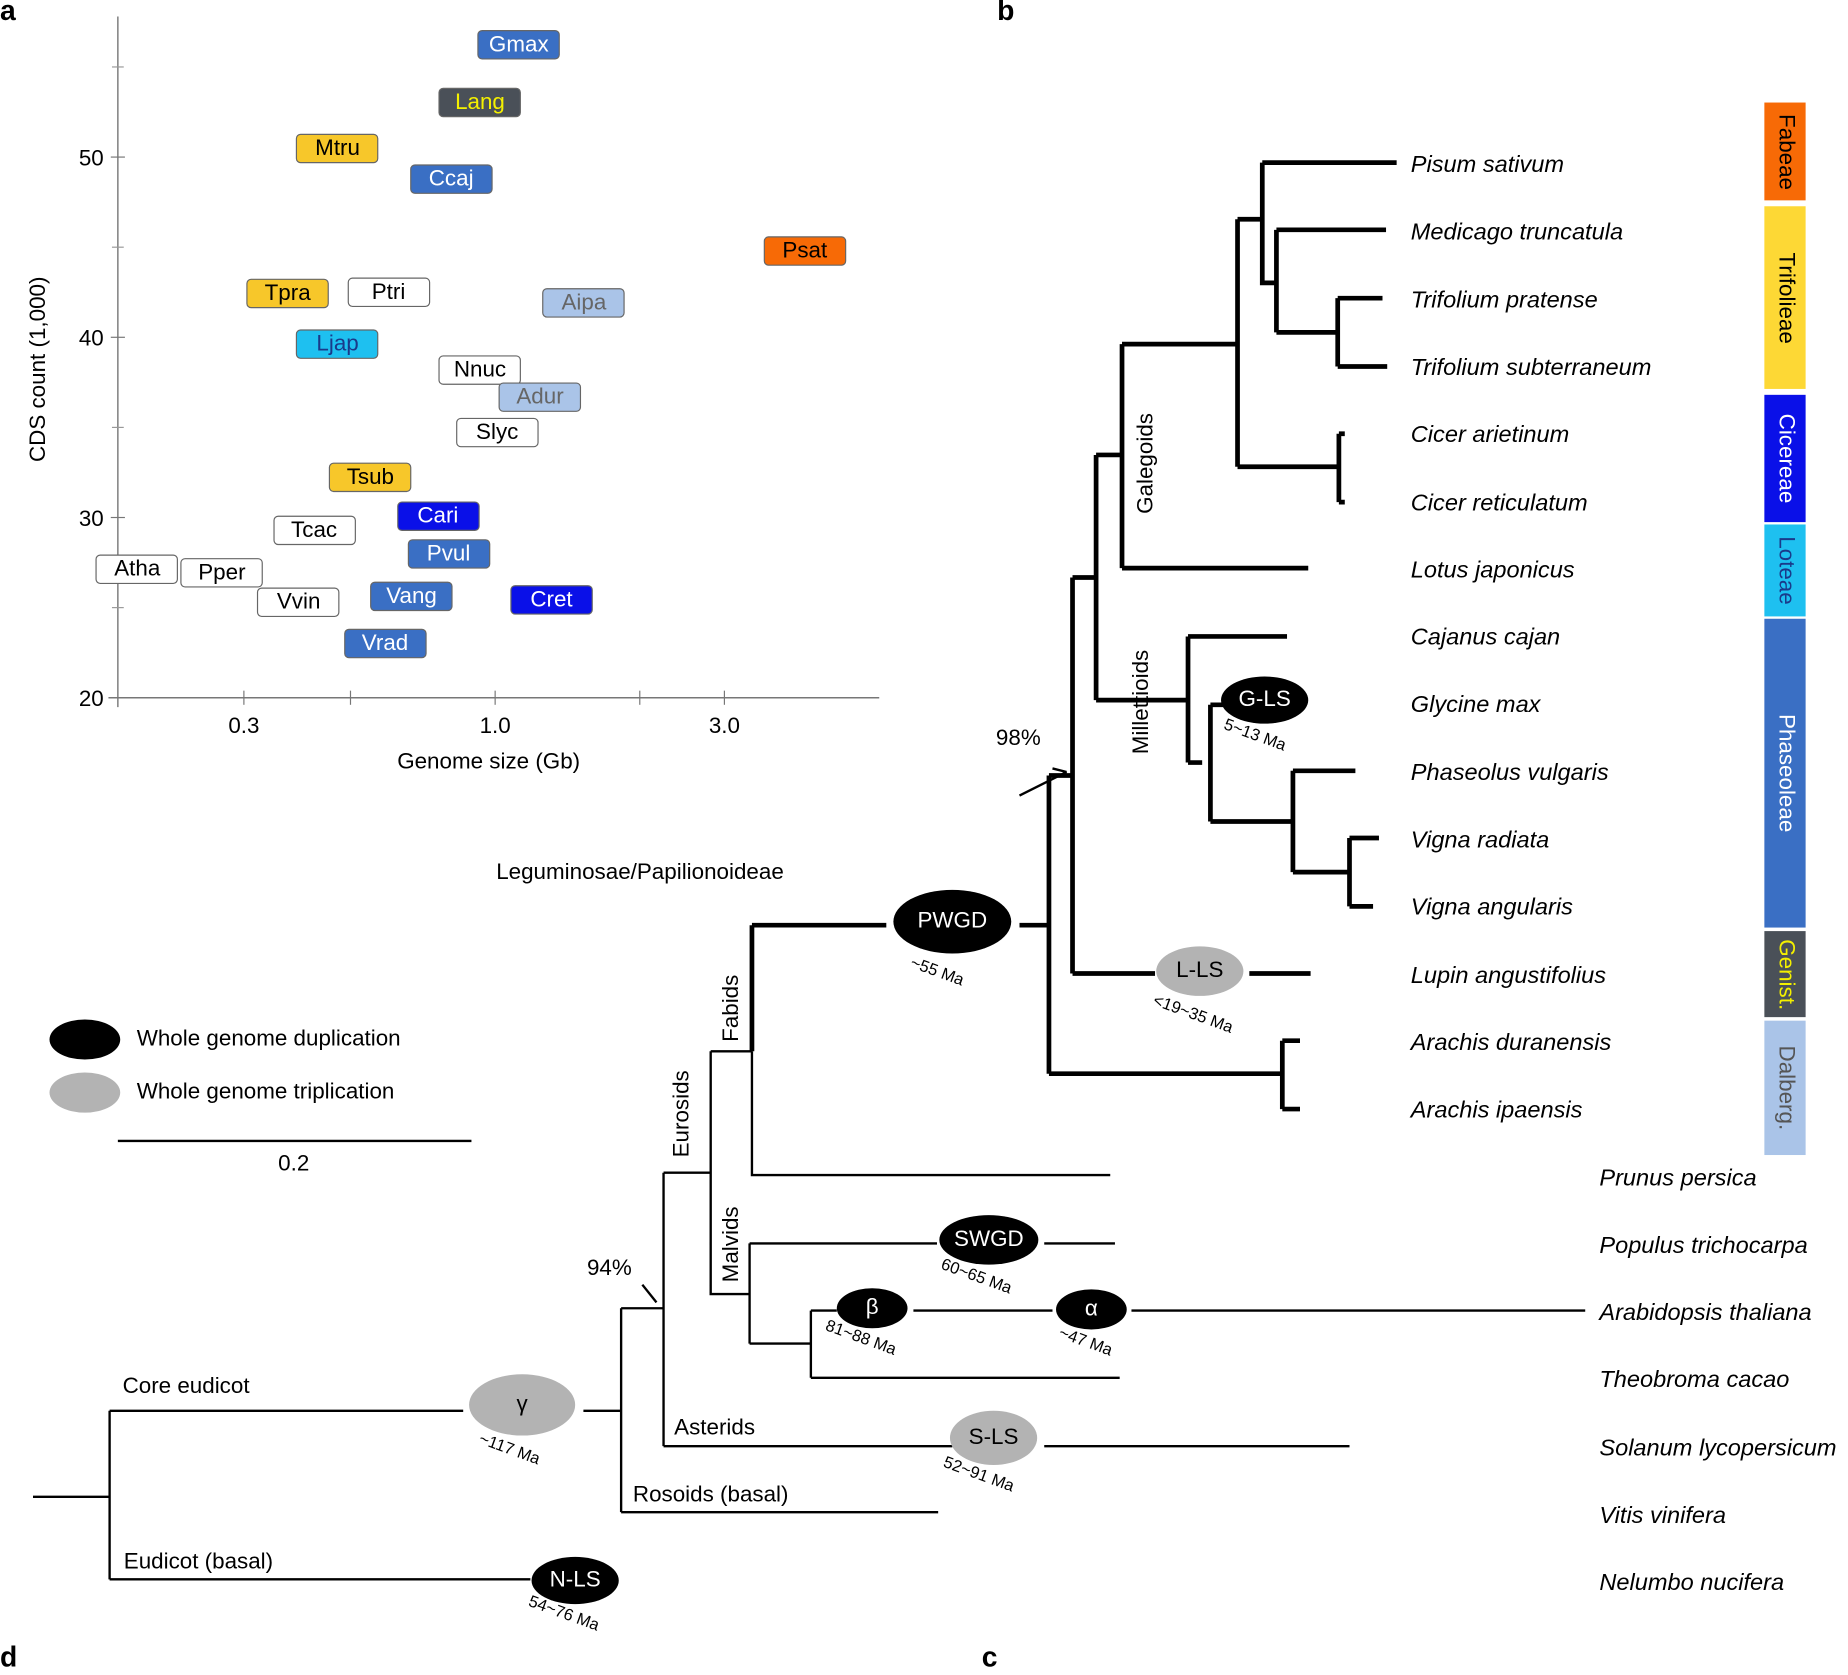 The image size is (1848, 1675). What do you see at coordinates (1141, 702) in the screenshot?
I see `clade-millettioids: Millettioids` at bounding box center [1141, 702].